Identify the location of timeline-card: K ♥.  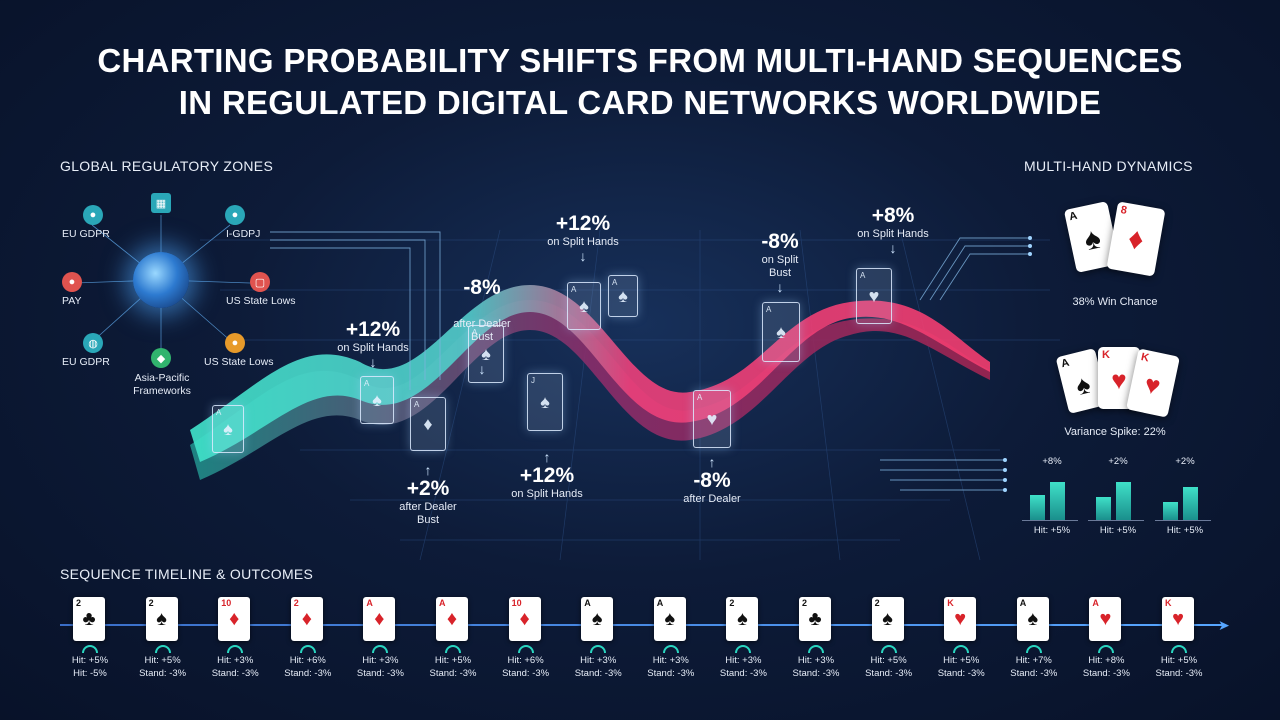
(960, 619).